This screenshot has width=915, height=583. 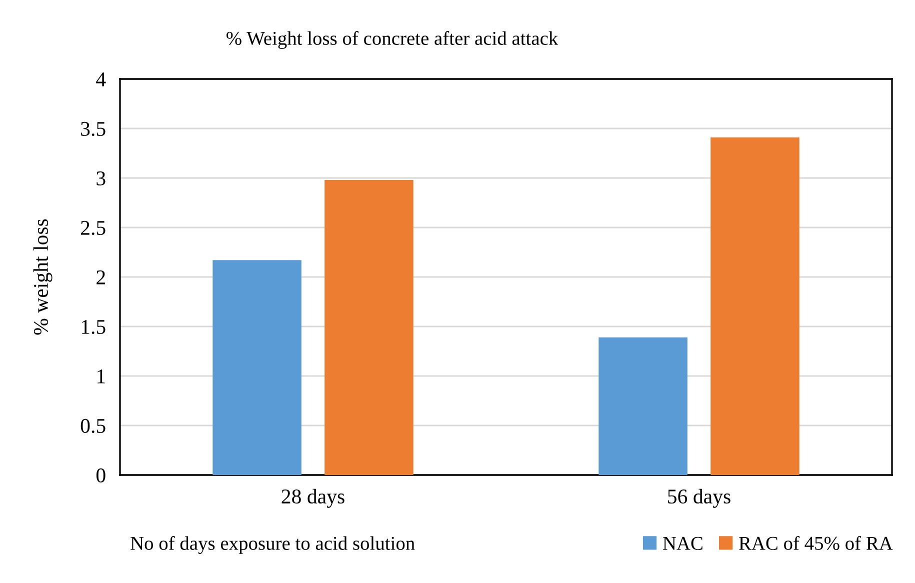 What do you see at coordinates (93, 426) in the screenshot?
I see `y-tick-label: 0.5` at bounding box center [93, 426].